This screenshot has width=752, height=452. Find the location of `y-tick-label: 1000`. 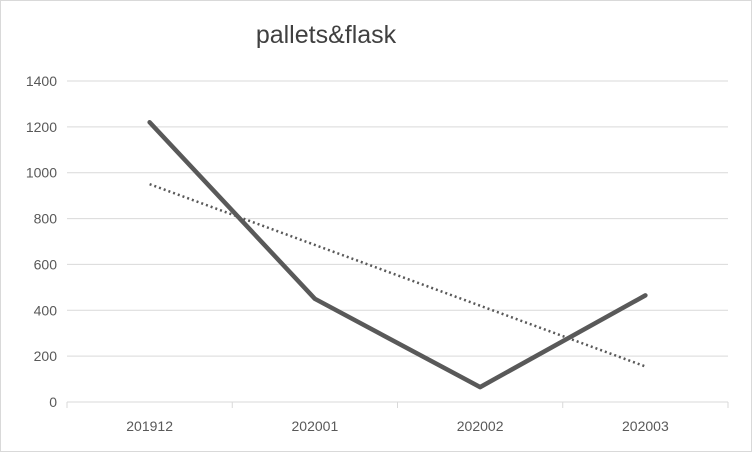

y-tick-label: 1000 is located at coordinates (41, 173).